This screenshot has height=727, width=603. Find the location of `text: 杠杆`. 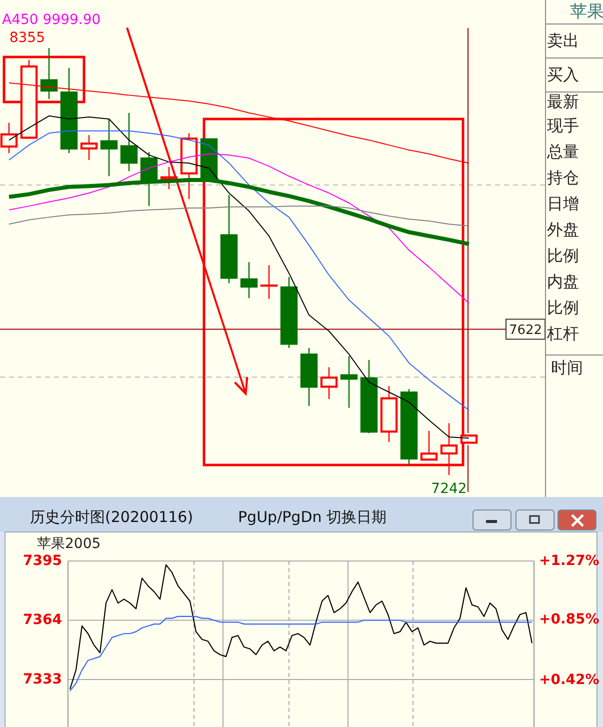

text: 杠杆 is located at coordinates (562, 333).